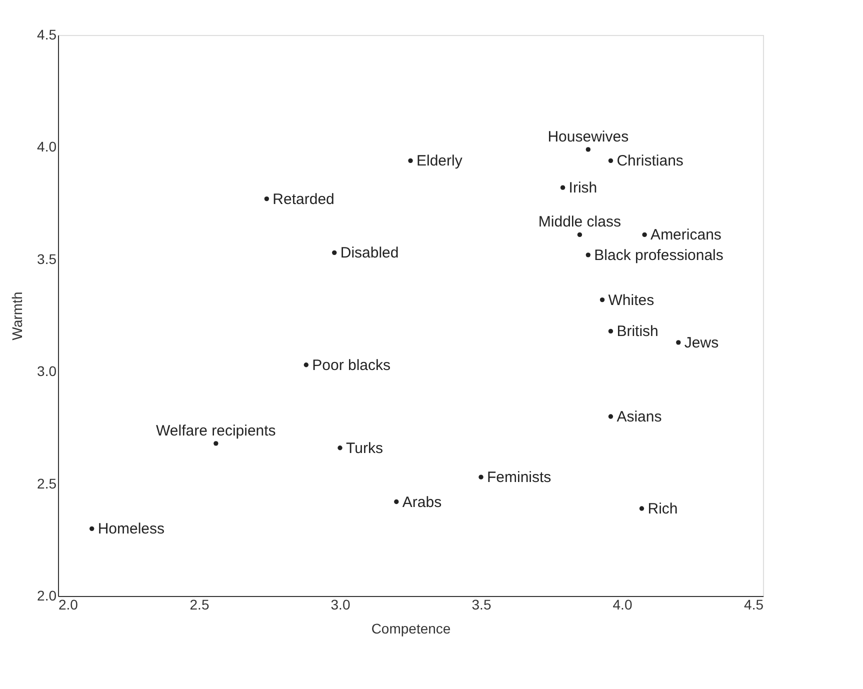  I want to click on y-tick-label: 4.0, so click(47, 146).